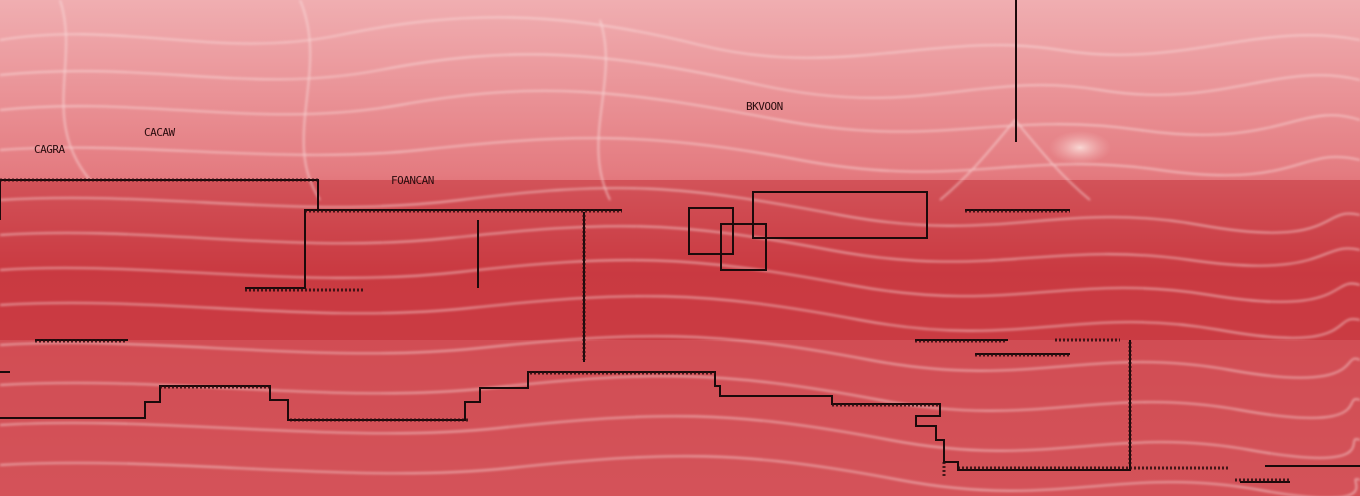 This screenshot has height=496, width=1360. Describe the element at coordinates (159, 132) in the screenshot. I see `label-top-left: CACAW` at that location.